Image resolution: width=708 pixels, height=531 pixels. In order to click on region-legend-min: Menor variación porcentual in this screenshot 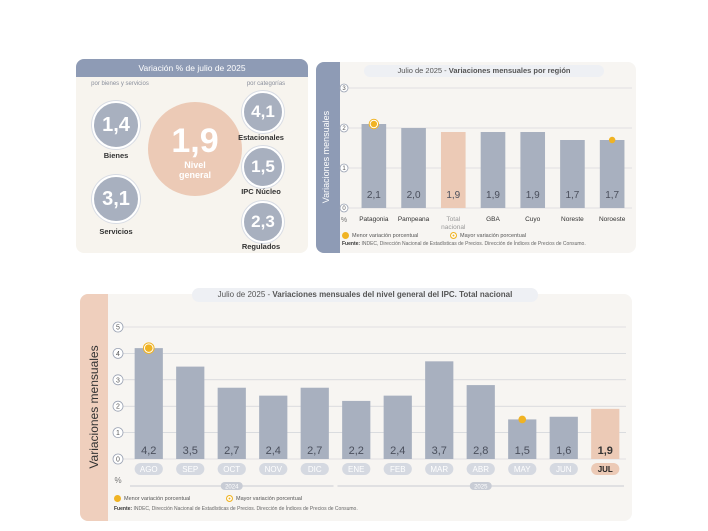, I will do `click(380, 235)`.